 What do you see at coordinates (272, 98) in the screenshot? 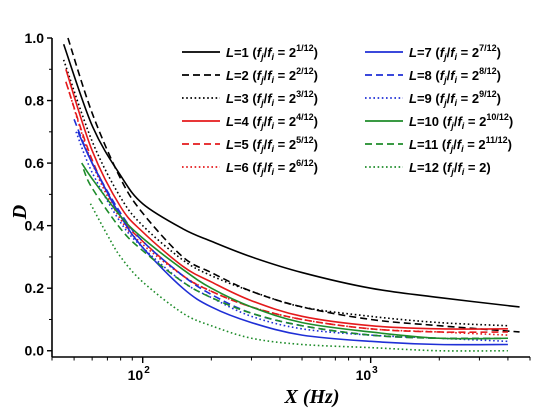
I see `legend-label-3: L=3 (fj/fi = 23/12)` at bounding box center [272, 98].